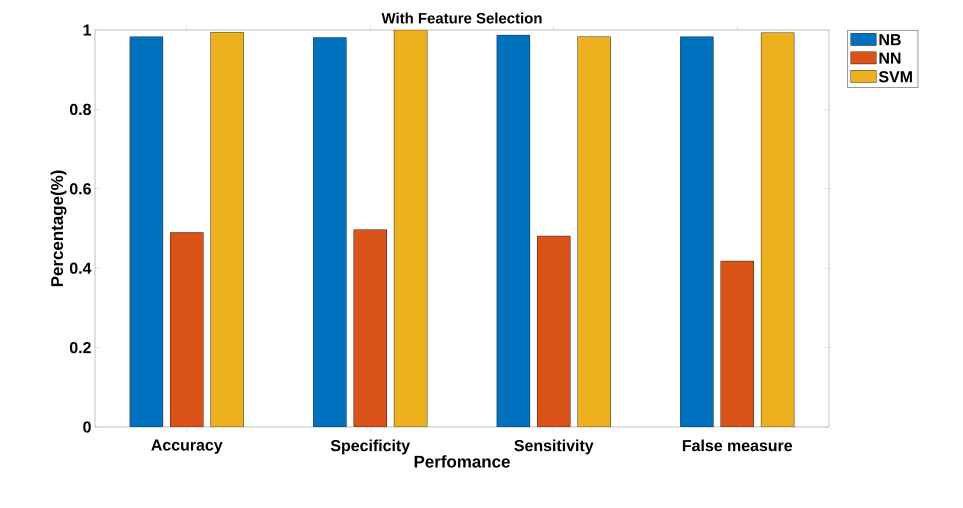 The height and width of the screenshot is (508, 963). I want to click on chart-title: With Feature Selection, so click(462, 18).